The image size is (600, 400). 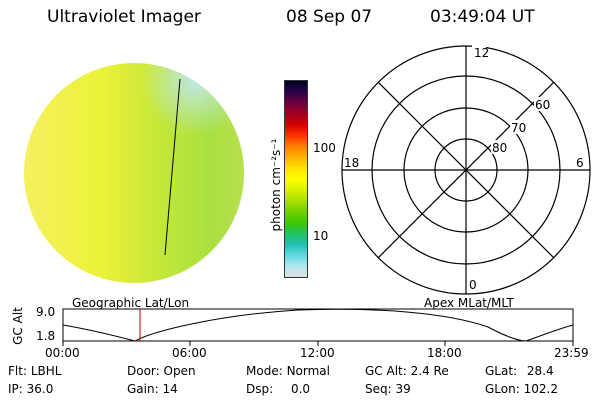 What do you see at coordinates (518, 128) in the screenshot?
I see `lat-label-70: 70` at bounding box center [518, 128].